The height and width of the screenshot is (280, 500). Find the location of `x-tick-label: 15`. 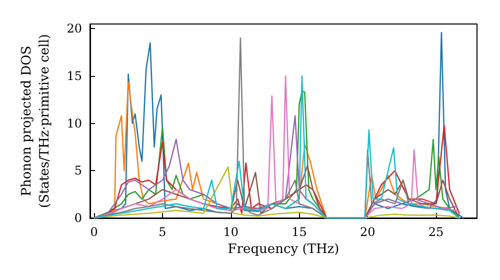

x-tick-label: 15 is located at coordinates (299, 232).